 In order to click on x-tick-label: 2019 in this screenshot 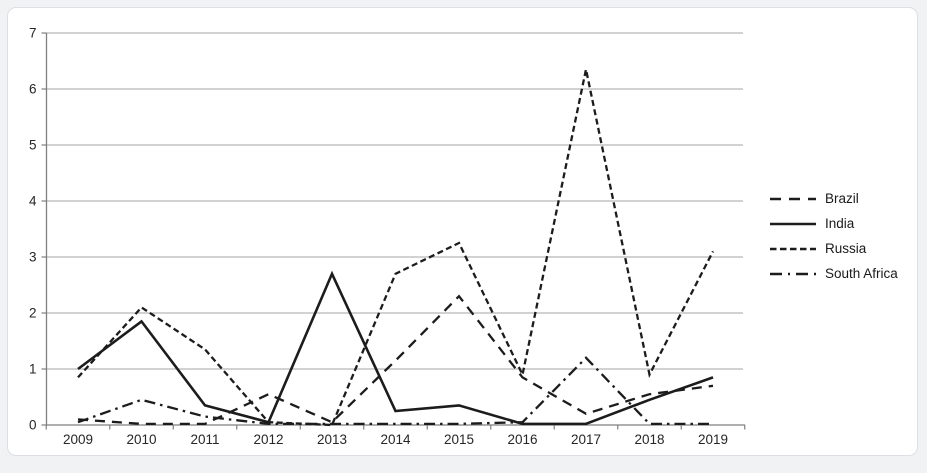, I will do `click(713, 439)`.